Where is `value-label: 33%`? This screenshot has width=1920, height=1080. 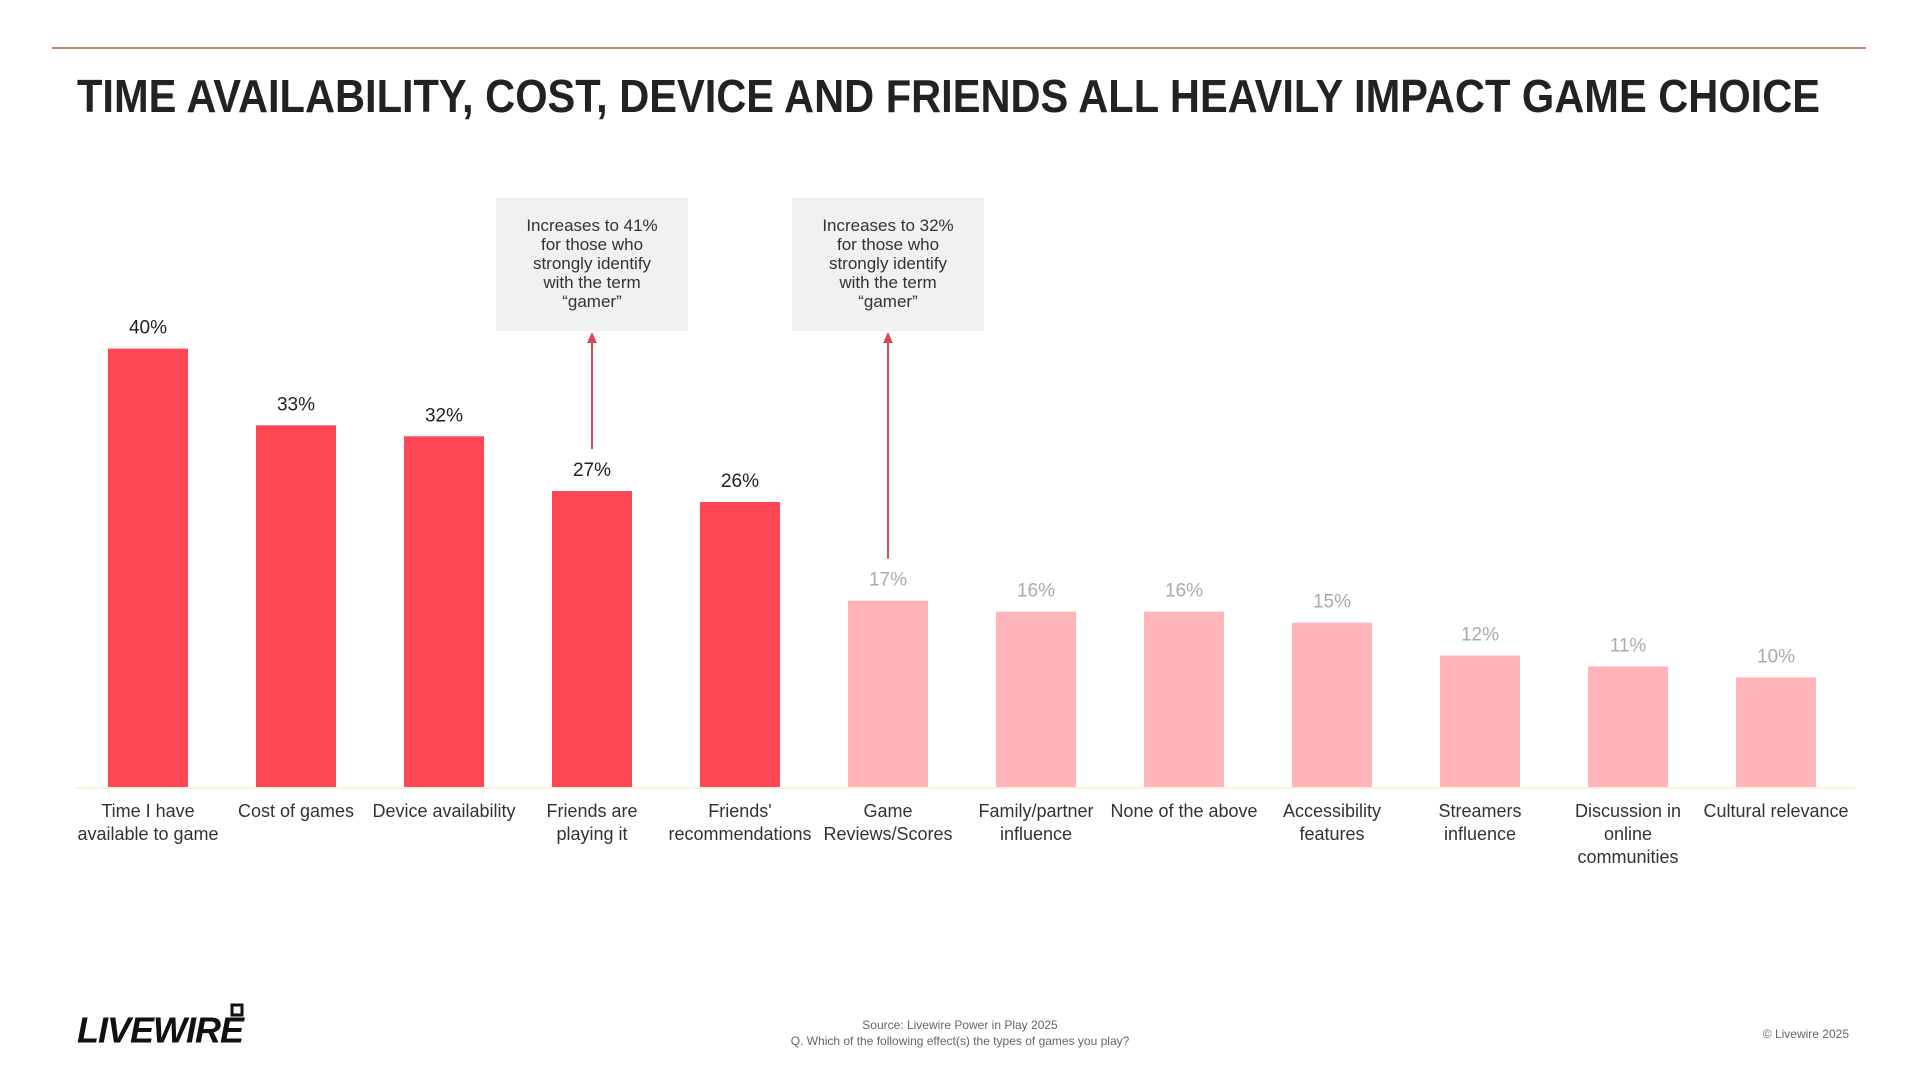
value-label: 33% is located at coordinates (296, 404).